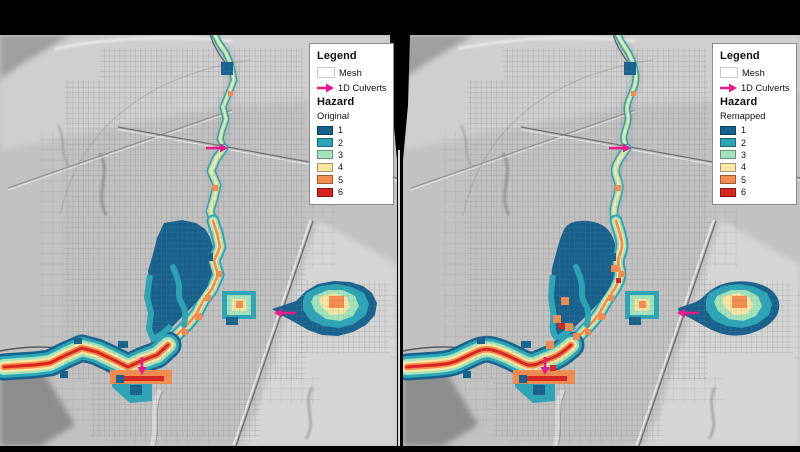 The height and width of the screenshot is (452, 800). What do you see at coordinates (400, 17) in the screenshot?
I see `letterbox-top` at bounding box center [400, 17].